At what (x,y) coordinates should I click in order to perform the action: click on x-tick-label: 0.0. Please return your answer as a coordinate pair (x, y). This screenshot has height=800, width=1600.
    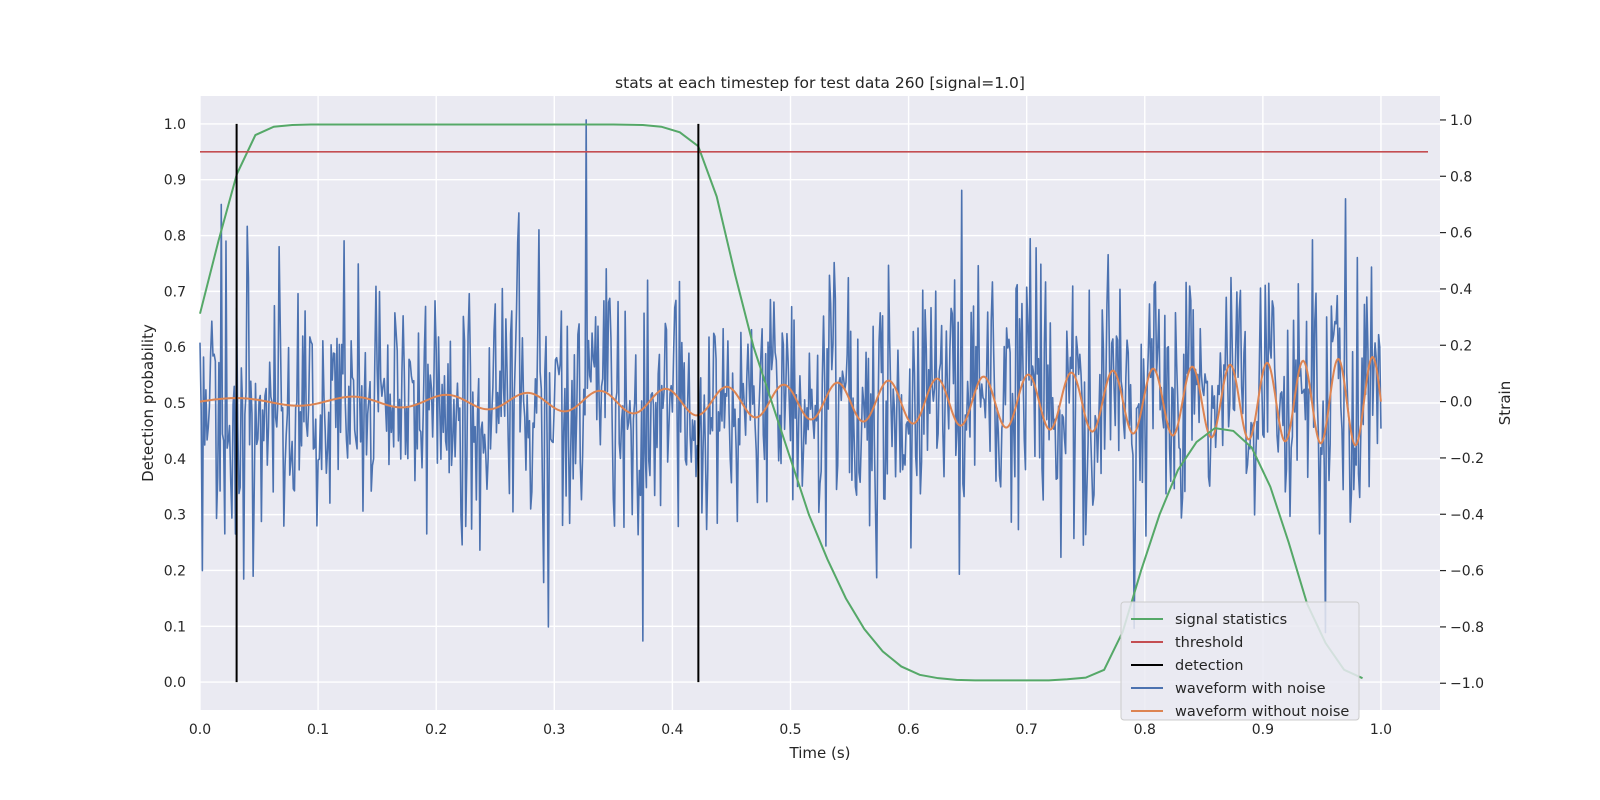
    Looking at the image, I should click on (200, 730).